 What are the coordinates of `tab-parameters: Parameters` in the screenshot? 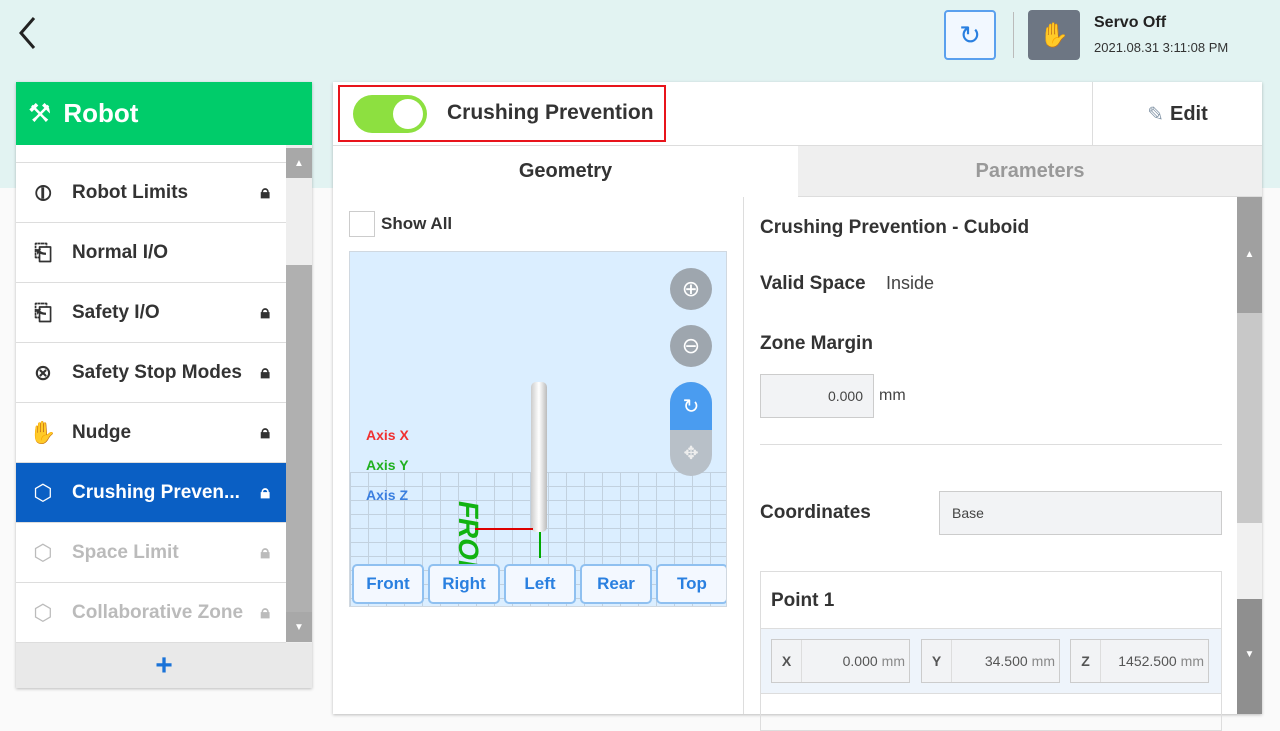 It's located at (1030, 171).